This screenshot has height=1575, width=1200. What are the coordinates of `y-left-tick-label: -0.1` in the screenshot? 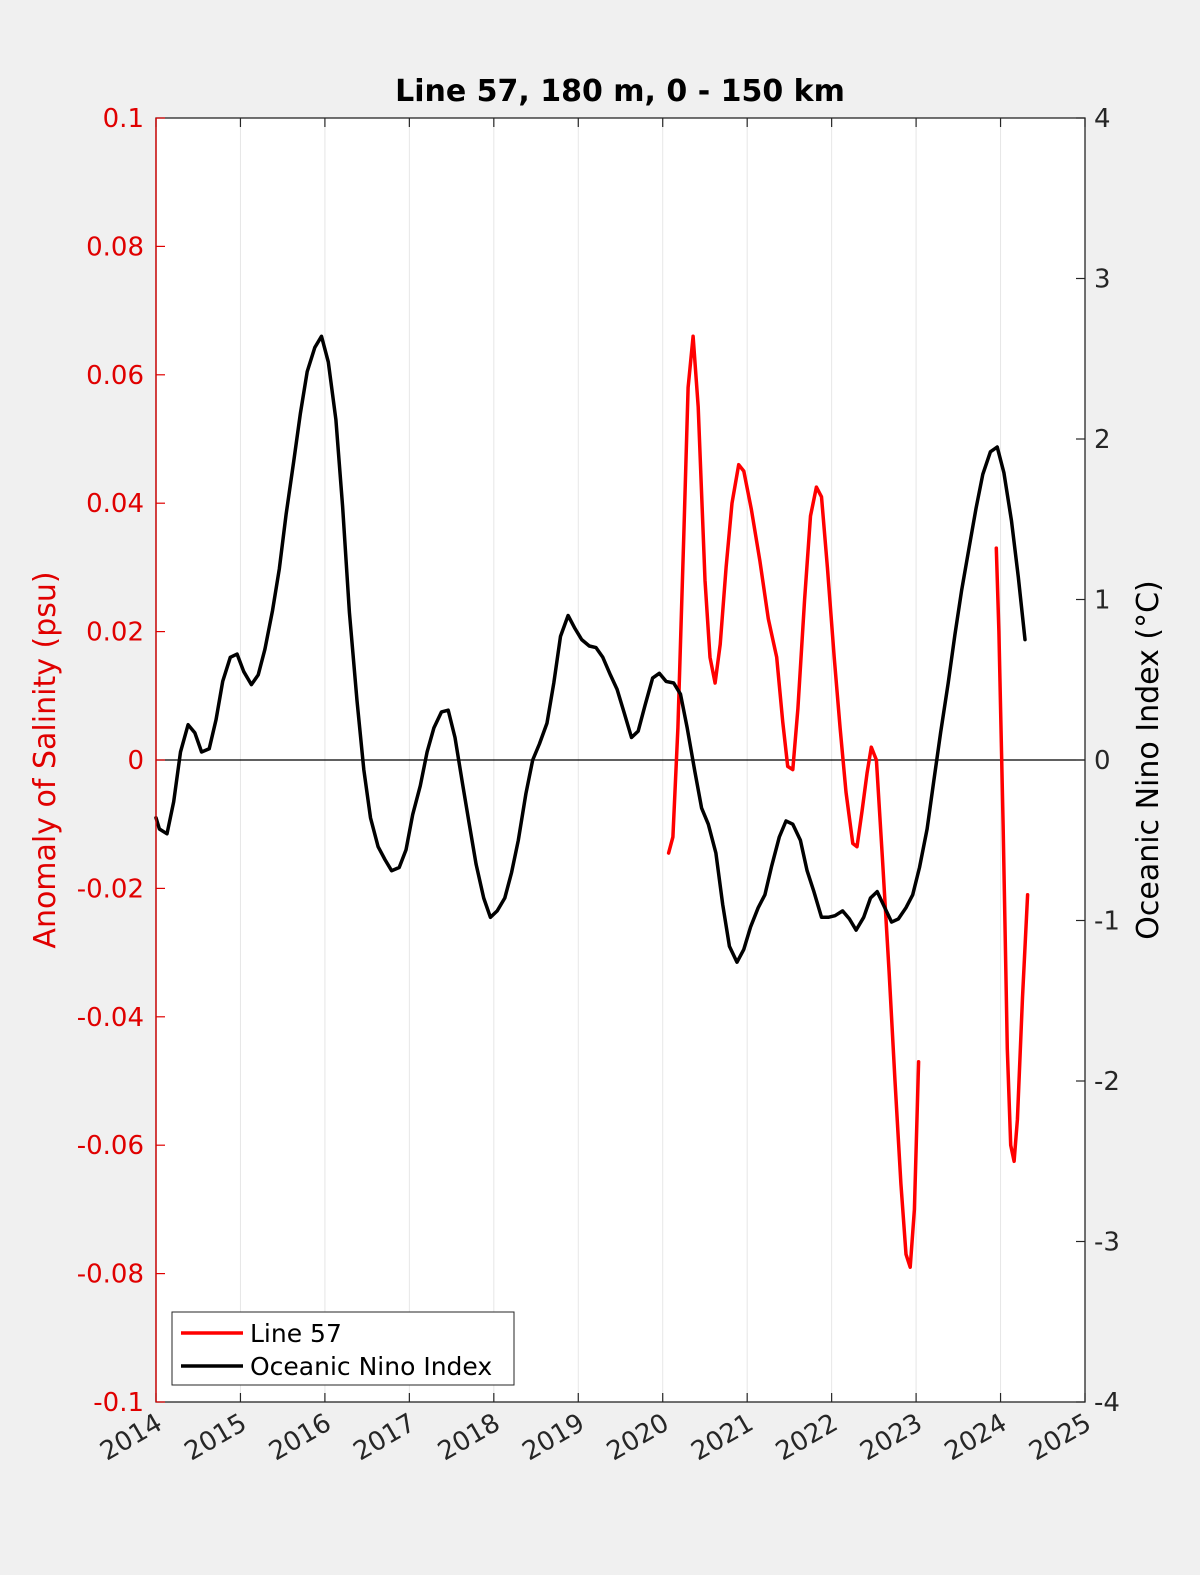 It's located at (118, 1403).